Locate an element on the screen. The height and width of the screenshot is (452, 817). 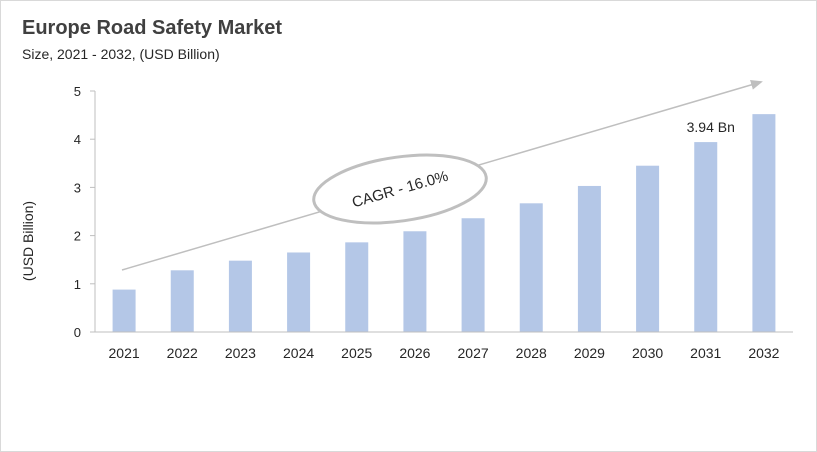
value-annotation-2031: 3.94 Bn is located at coordinates (711, 127).